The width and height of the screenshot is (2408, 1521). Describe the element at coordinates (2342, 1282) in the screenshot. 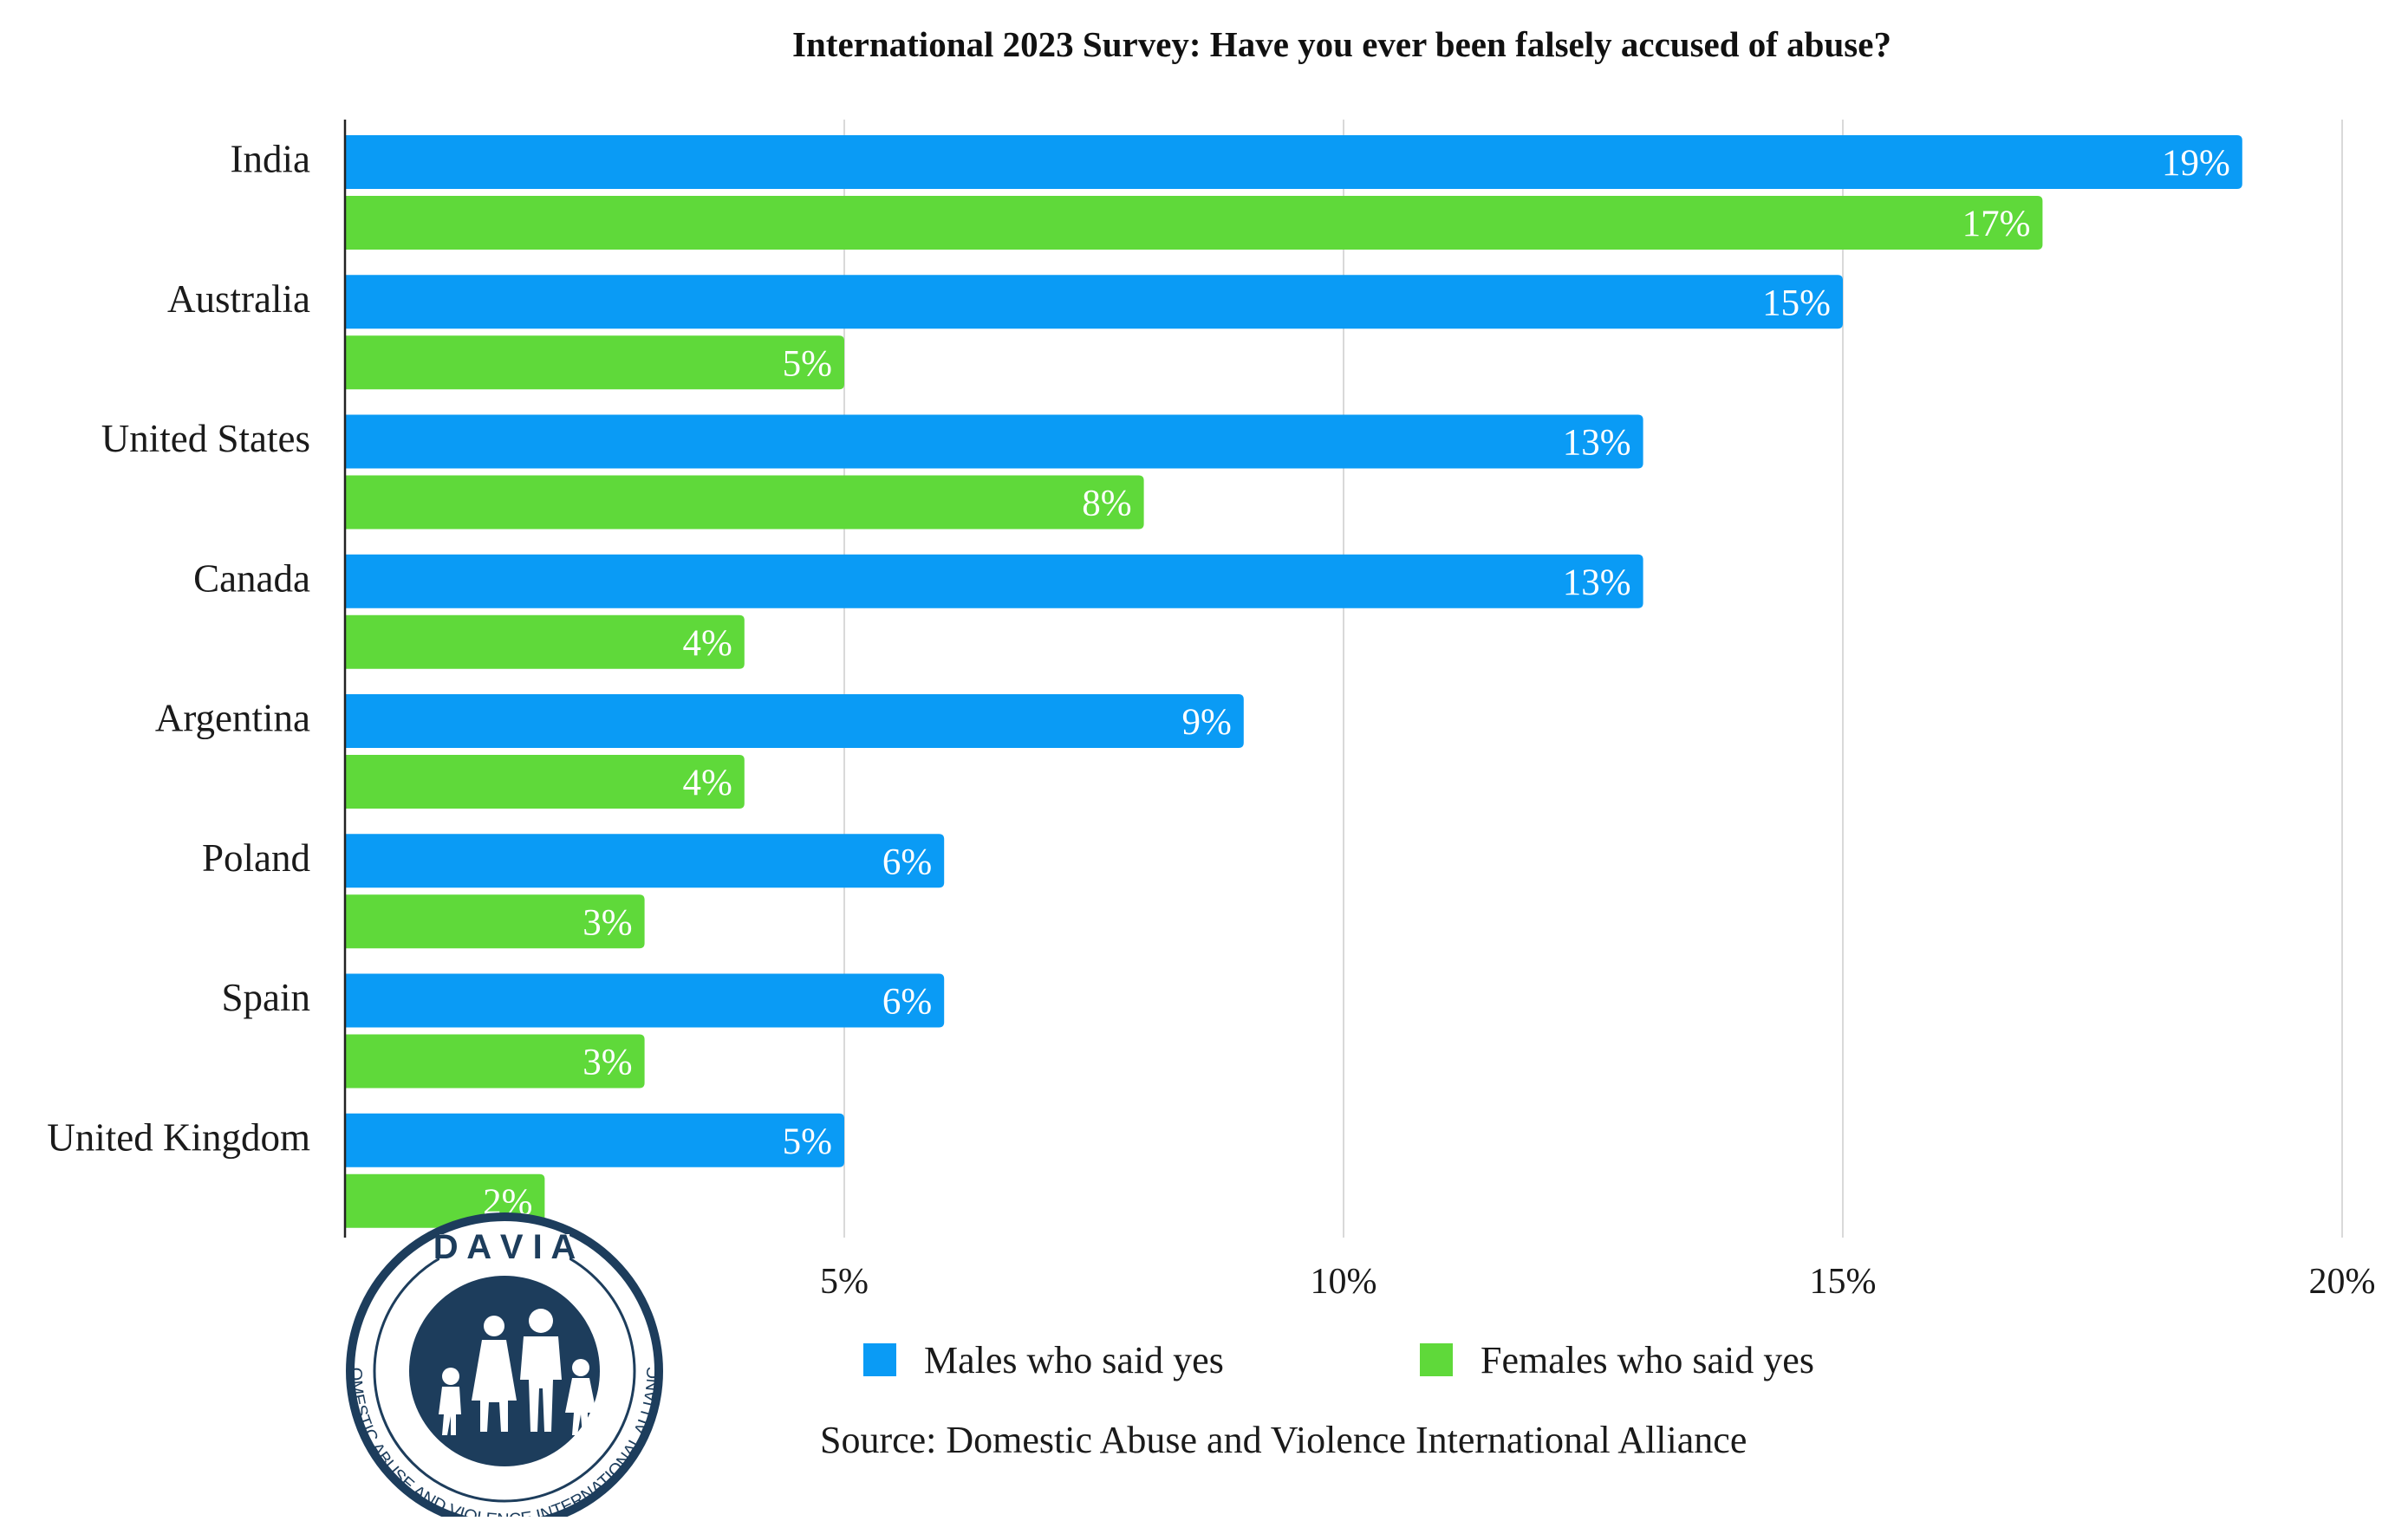

I see `x-tick-label: 20%` at that location.